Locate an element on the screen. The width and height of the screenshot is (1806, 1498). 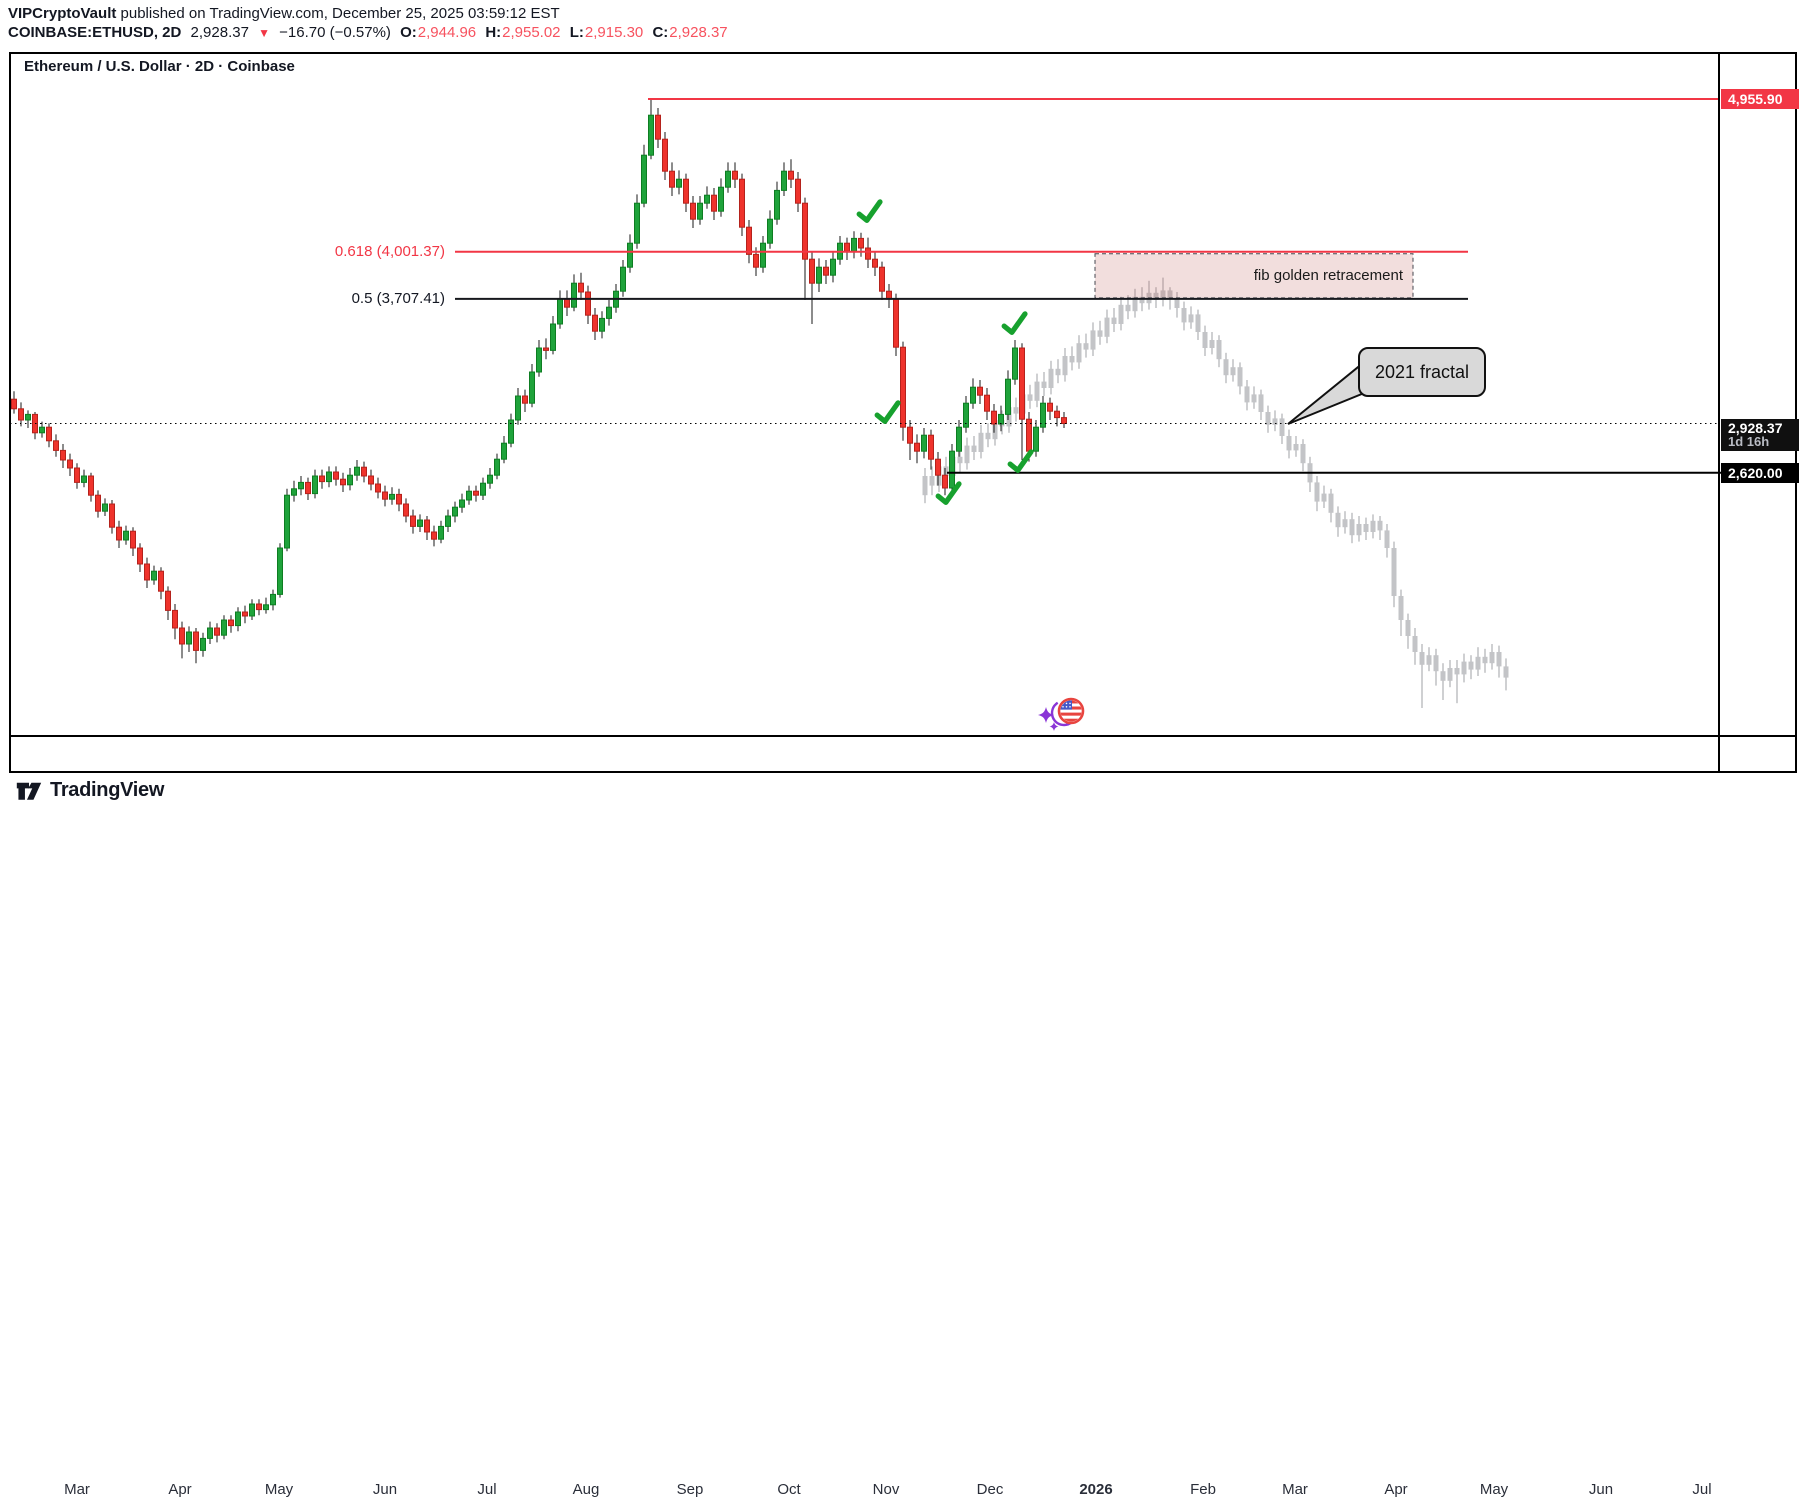
fib-05-label: 0.5 (3,707.41) is located at coordinates (398, 298).